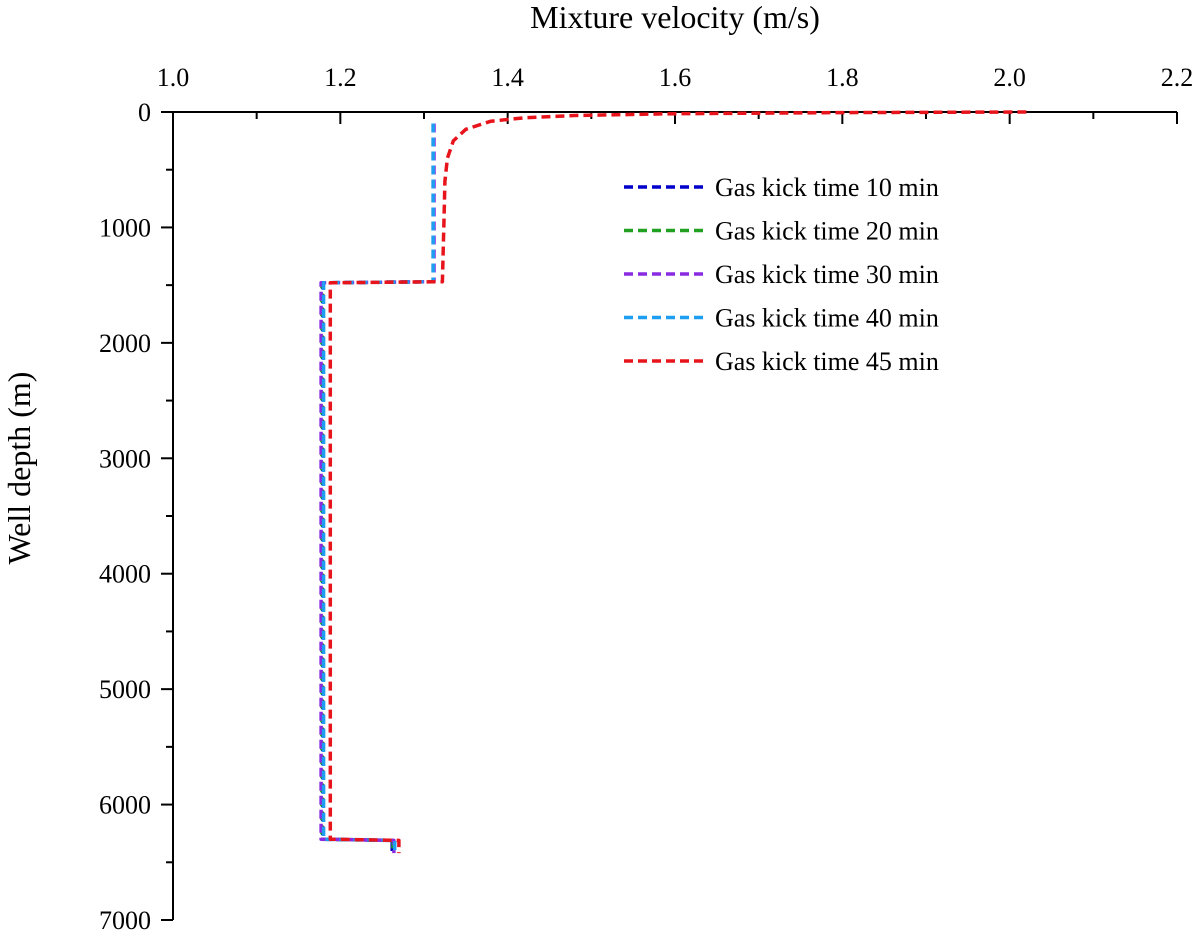 The image size is (1200, 934). Describe the element at coordinates (827, 231) in the screenshot. I see `legend-label: Gas kick time 20 min` at that location.